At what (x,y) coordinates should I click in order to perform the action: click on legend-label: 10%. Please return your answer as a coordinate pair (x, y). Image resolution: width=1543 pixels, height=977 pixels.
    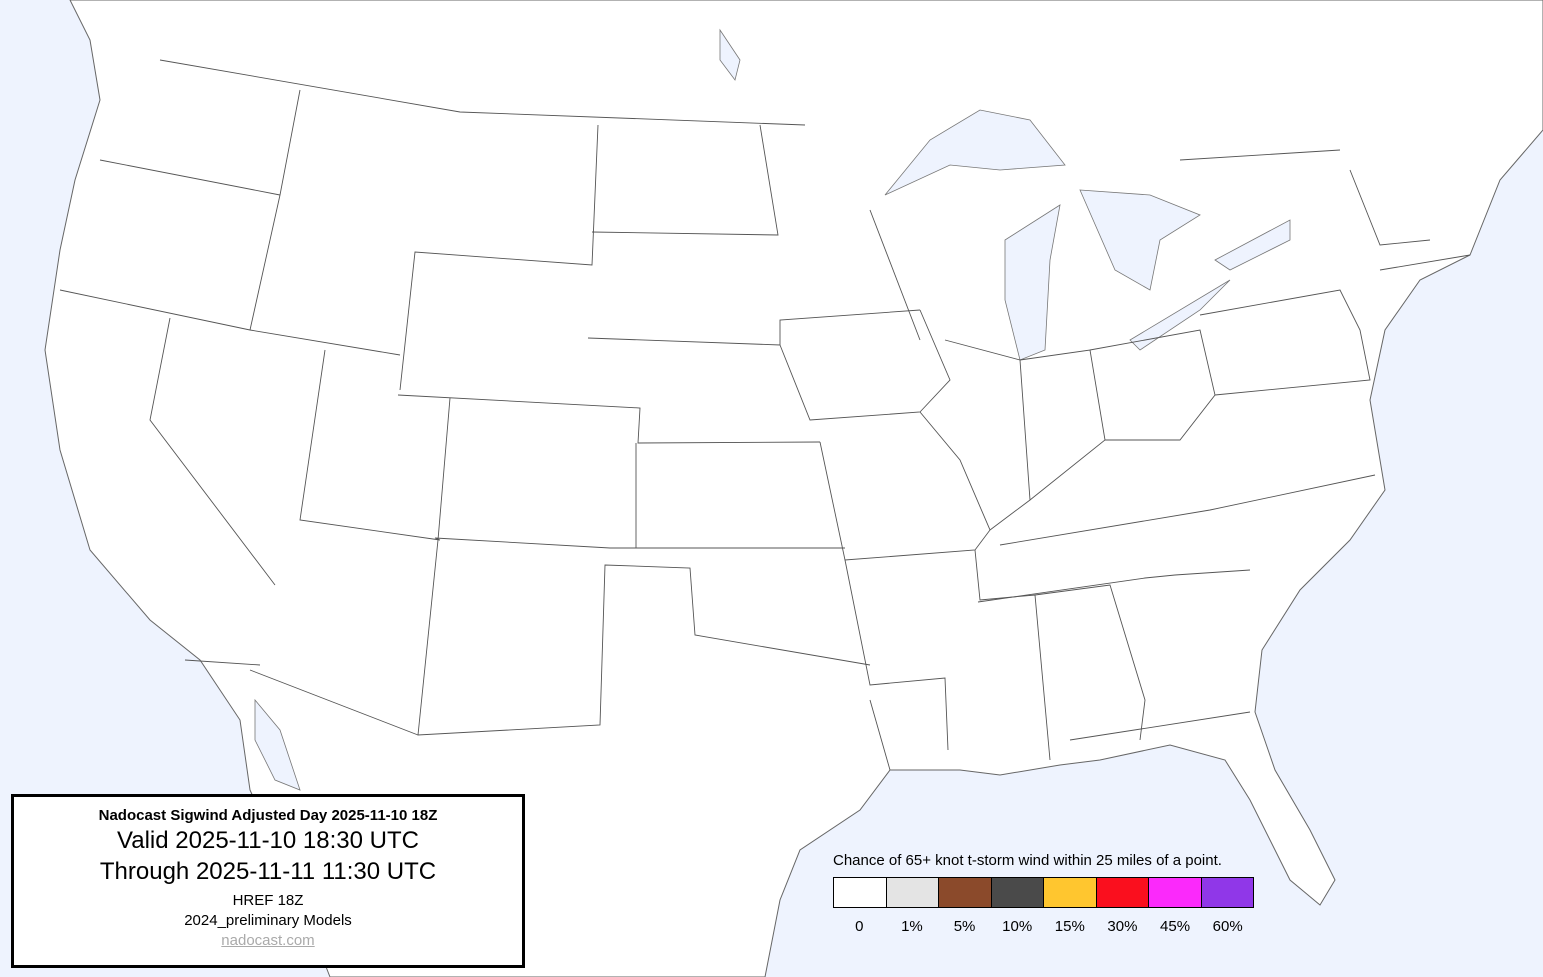
    Looking at the image, I should click on (1017, 926).